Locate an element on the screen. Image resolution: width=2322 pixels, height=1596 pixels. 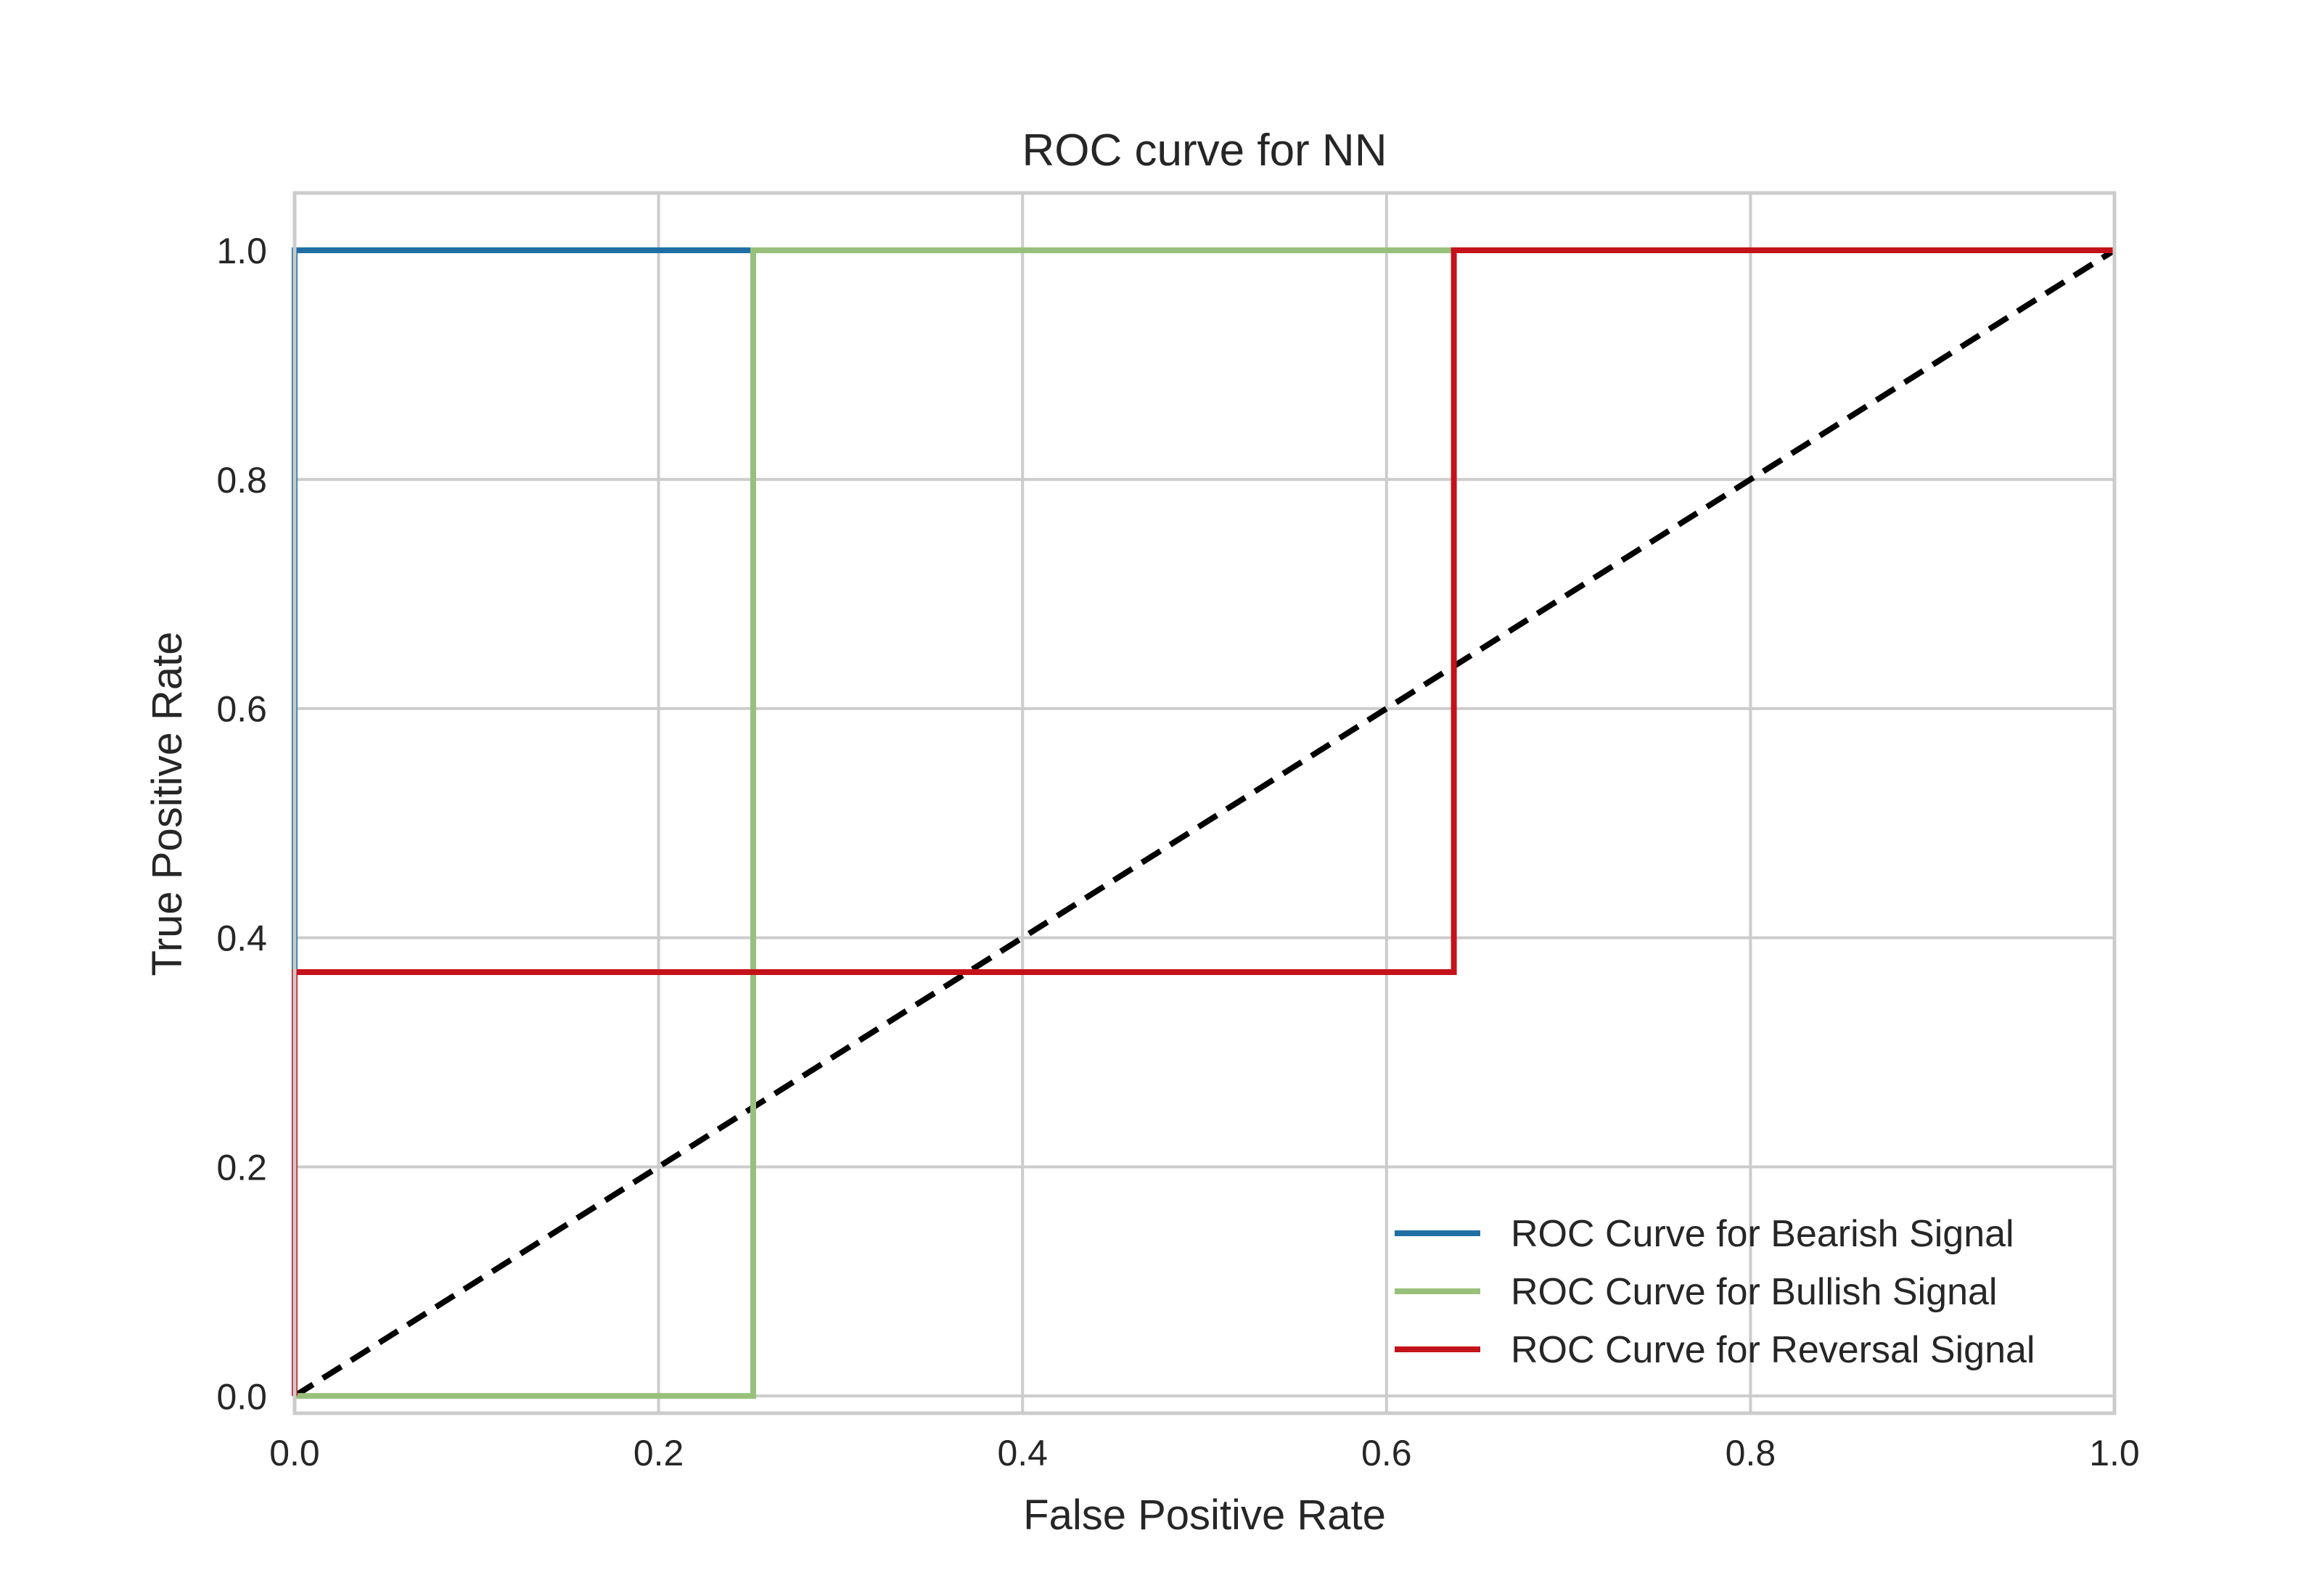
y-tick-label: 0.8 is located at coordinates (242, 480).